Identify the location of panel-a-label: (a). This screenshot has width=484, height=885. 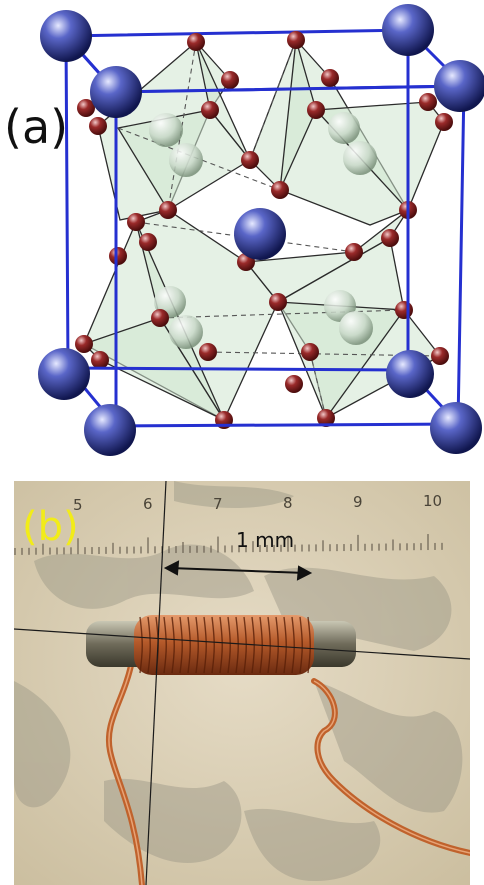
(36, 127).